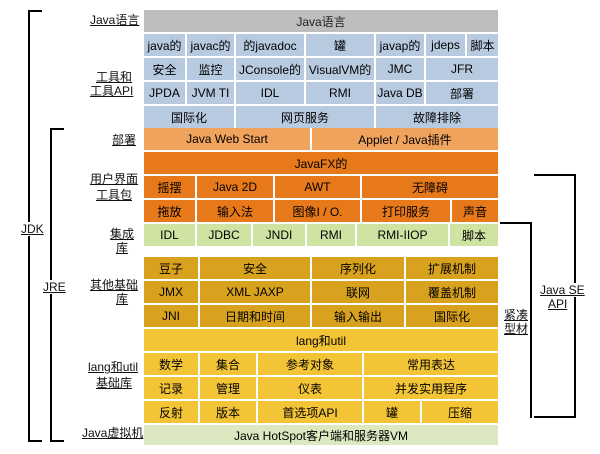 The width and height of the screenshot is (600, 454). Describe the element at coordinates (321, 340) in the screenshot. I see `lang-util-cell: lang和util` at that location.